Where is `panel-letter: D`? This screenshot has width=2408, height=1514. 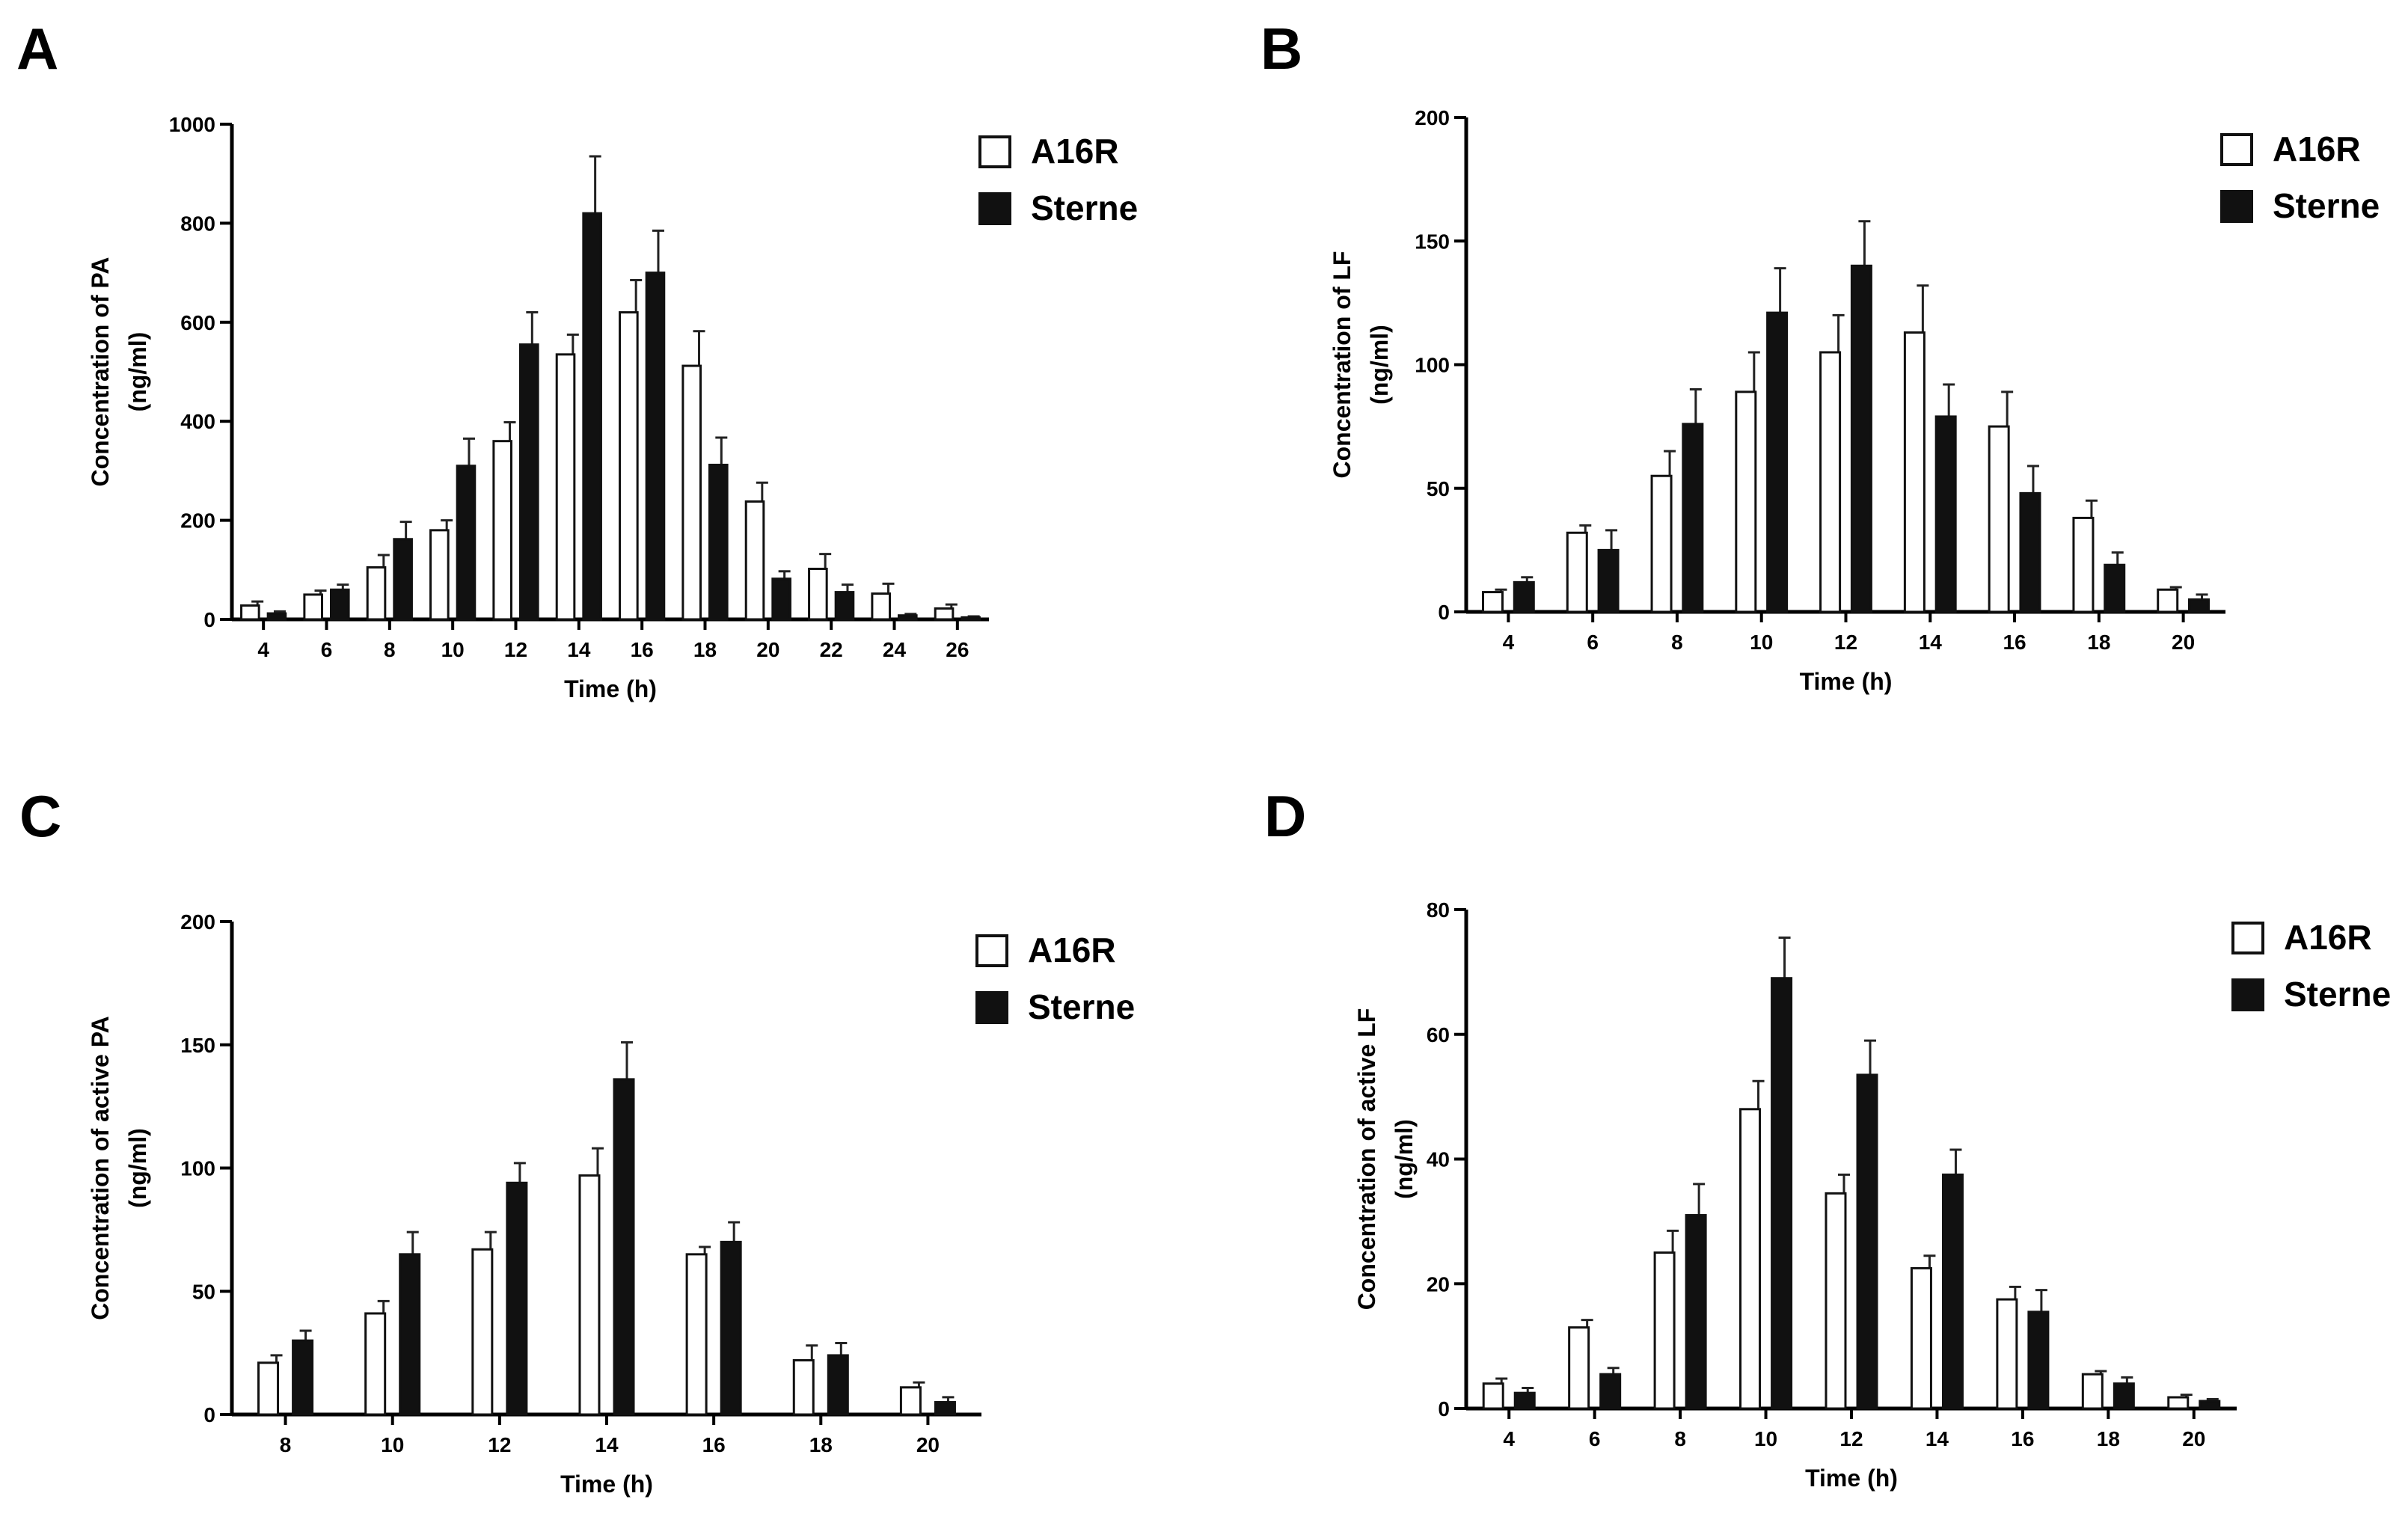 panel-letter: D is located at coordinates (1285, 816).